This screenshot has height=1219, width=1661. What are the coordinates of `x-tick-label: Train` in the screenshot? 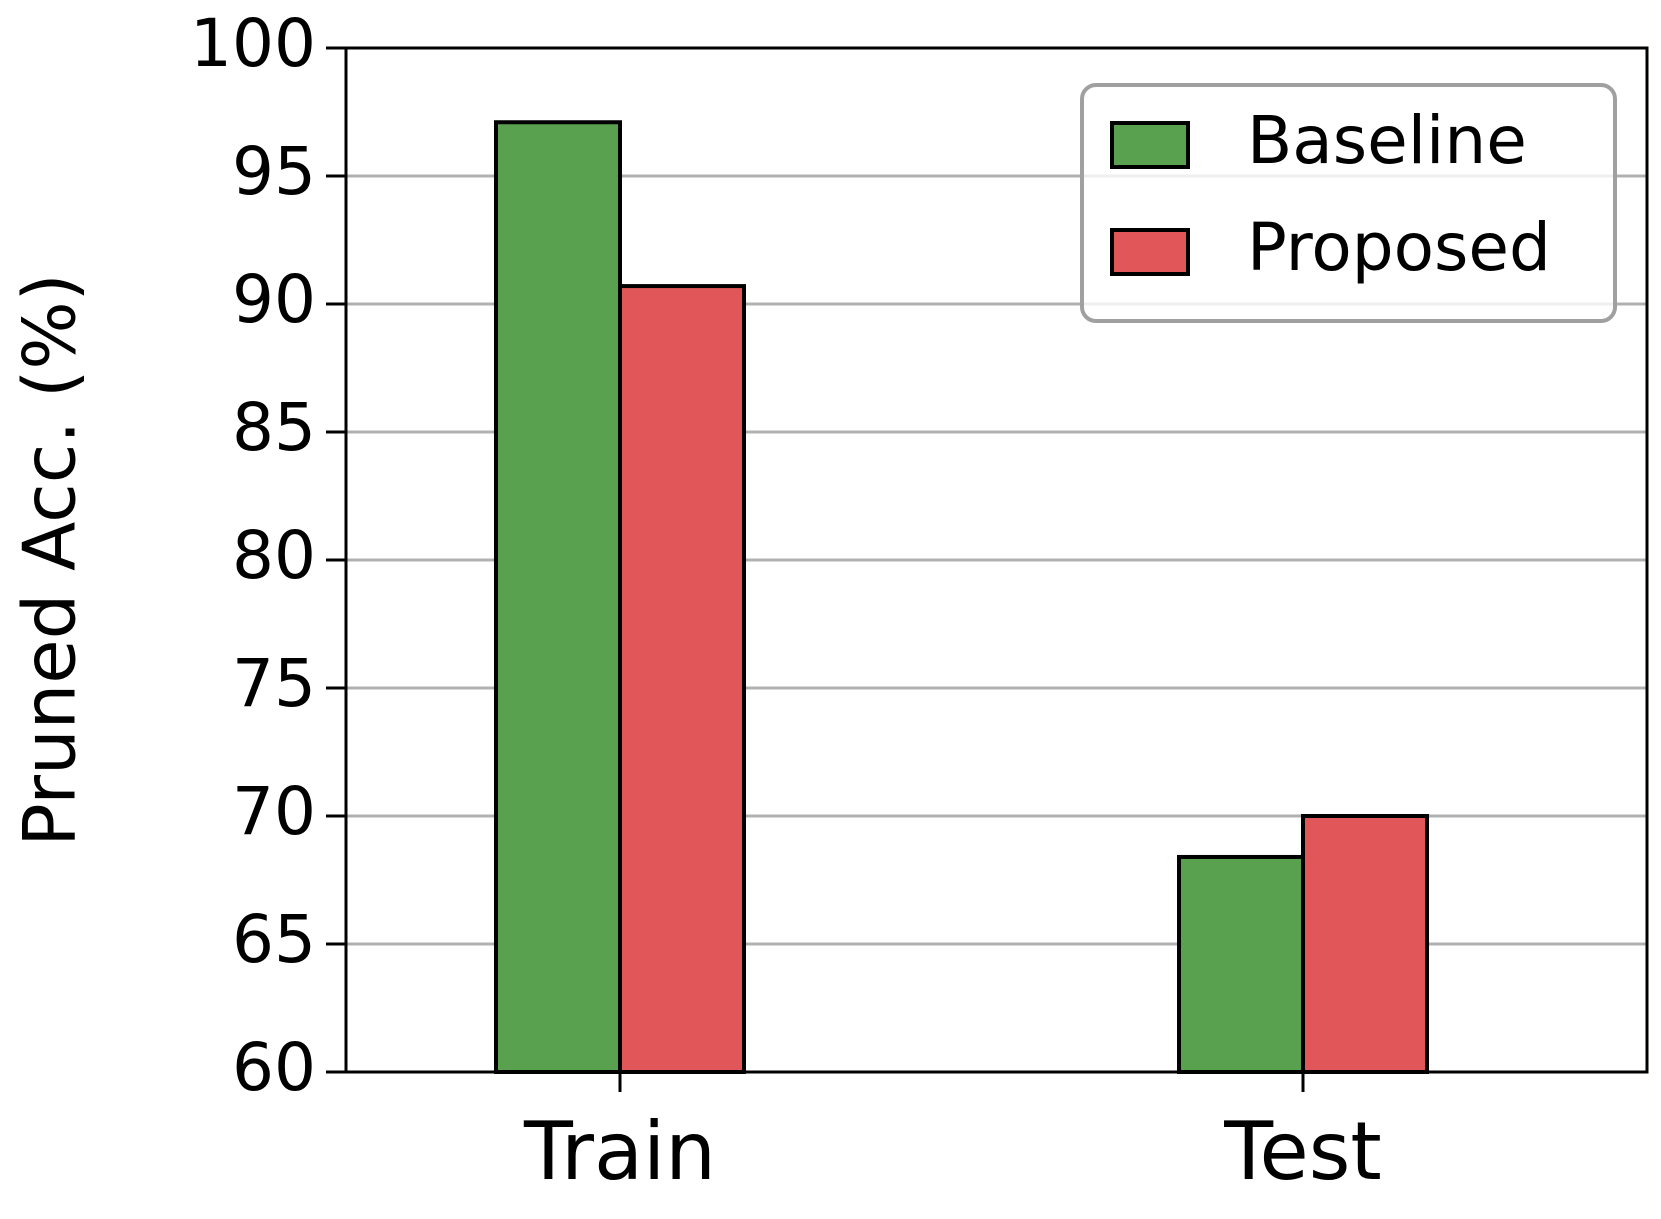 It's located at (619, 1151).